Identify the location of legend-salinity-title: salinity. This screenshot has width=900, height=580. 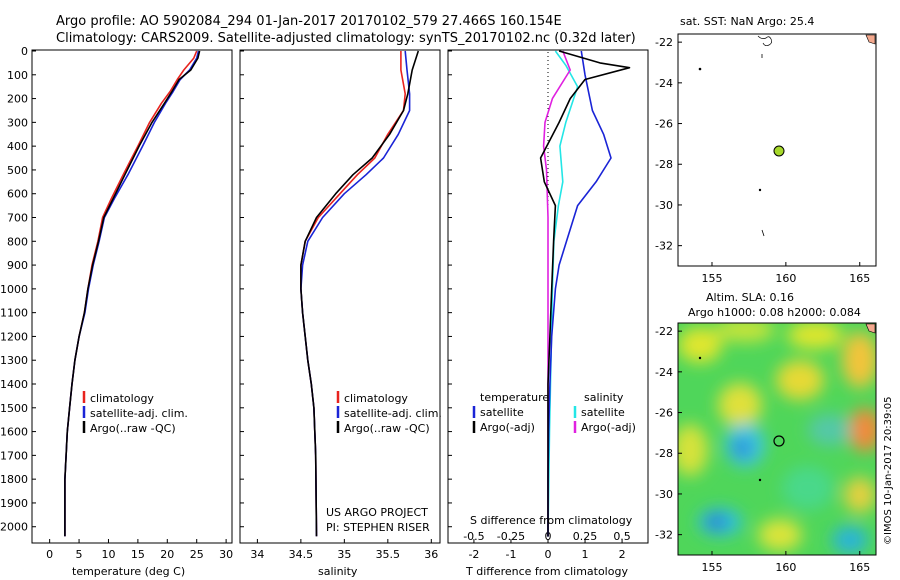
(604, 397).